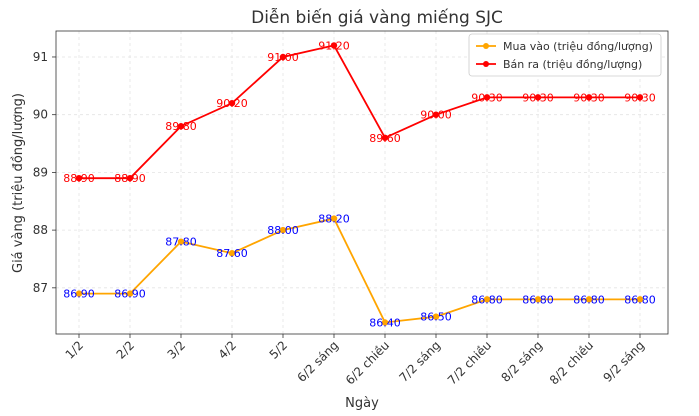 Image resolution: width=699 pixels, height=416 pixels. What do you see at coordinates (419, 361) in the screenshot?
I see `x-tick-label: 7/2 sáng` at bounding box center [419, 361].